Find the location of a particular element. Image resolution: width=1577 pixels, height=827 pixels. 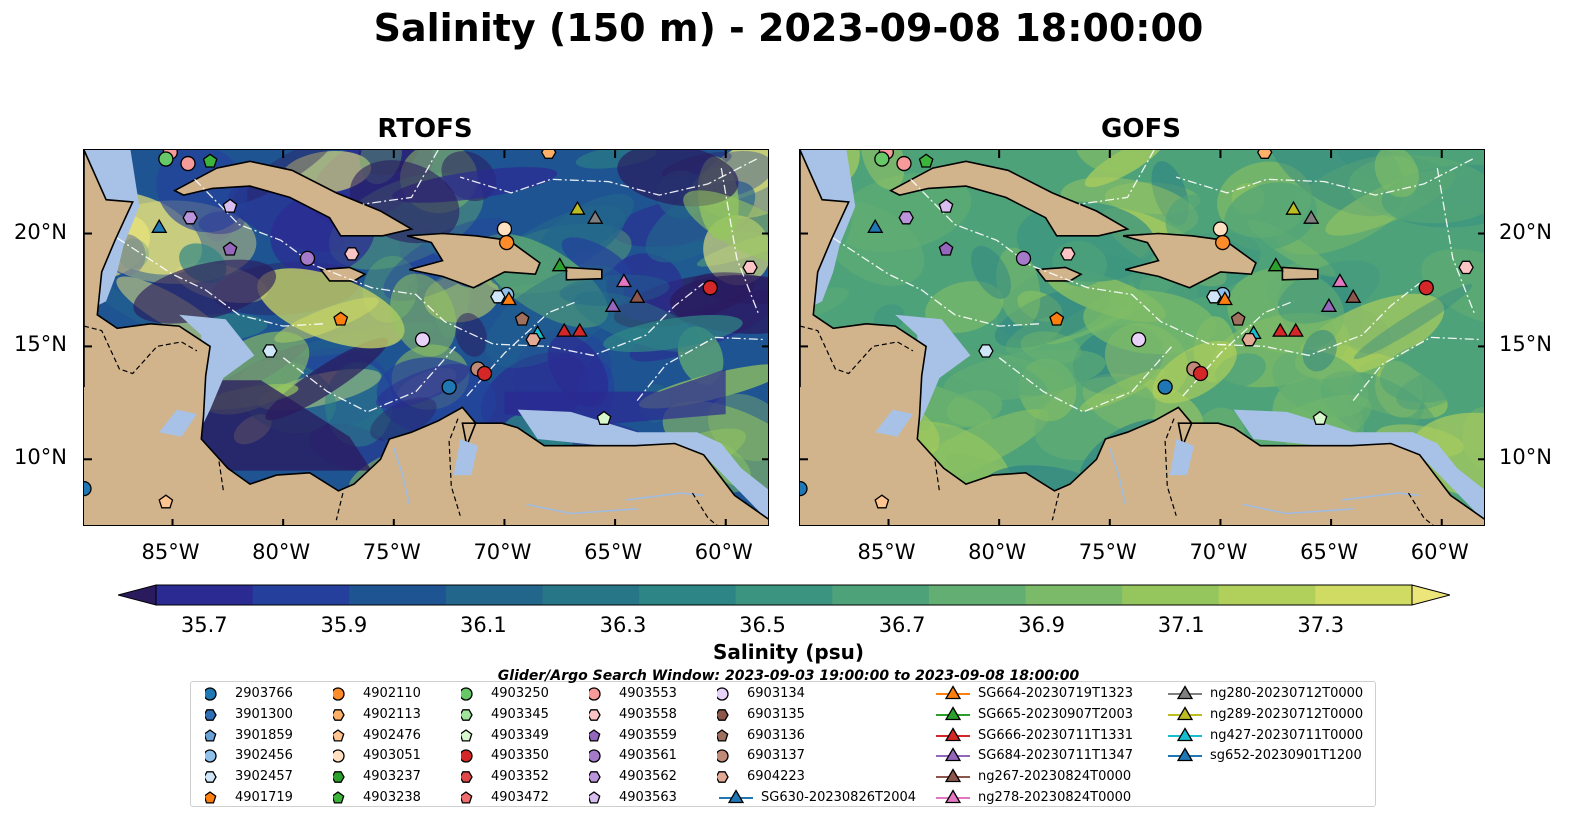

lon-tick-label: 65°W is located at coordinates (613, 552).